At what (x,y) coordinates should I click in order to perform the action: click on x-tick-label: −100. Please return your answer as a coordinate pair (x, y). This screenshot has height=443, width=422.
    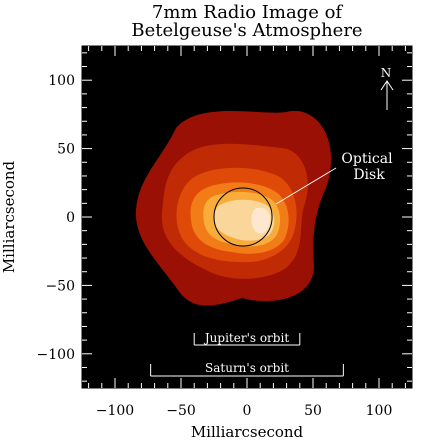
    Looking at the image, I should click on (115, 411).